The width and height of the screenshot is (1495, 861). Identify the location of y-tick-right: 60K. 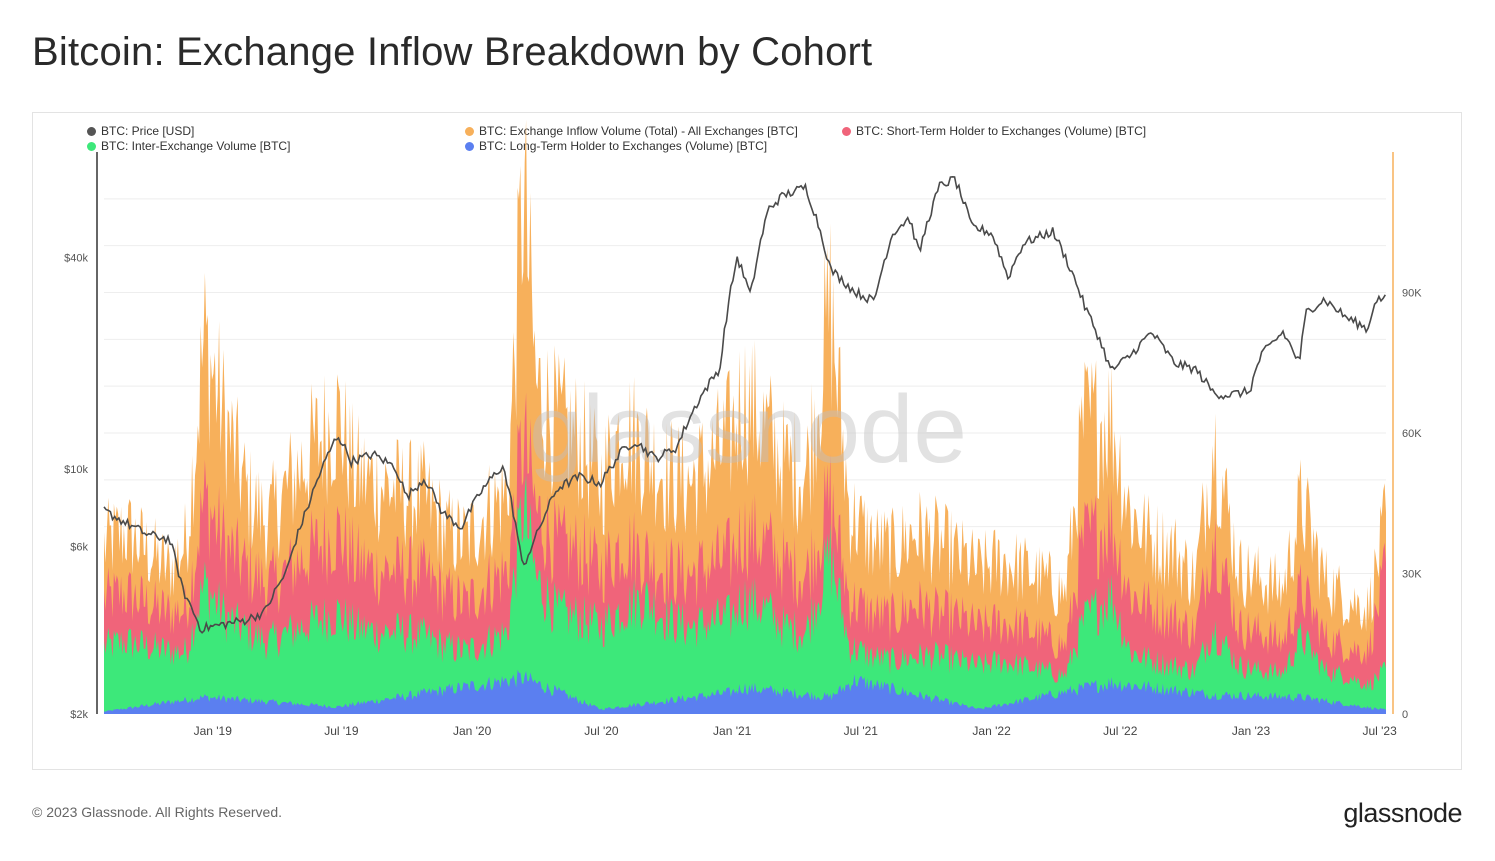
(1412, 434).